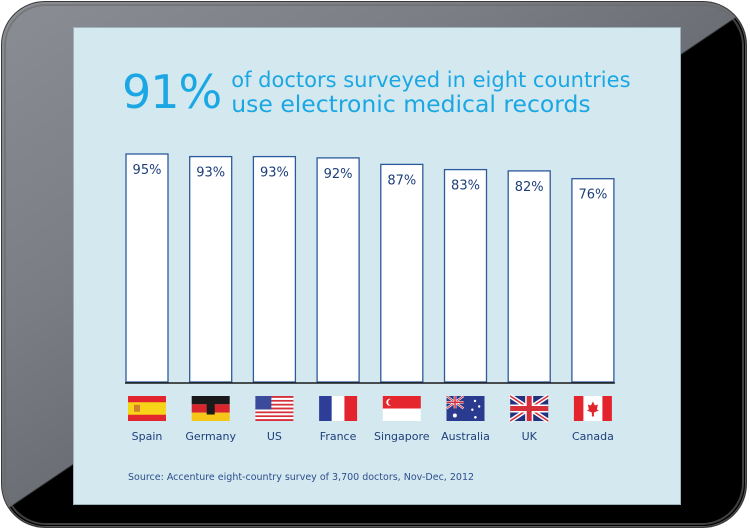 The width and height of the screenshot is (750, 531). I want to click on bar-group: 92% France, so click(338, 300).